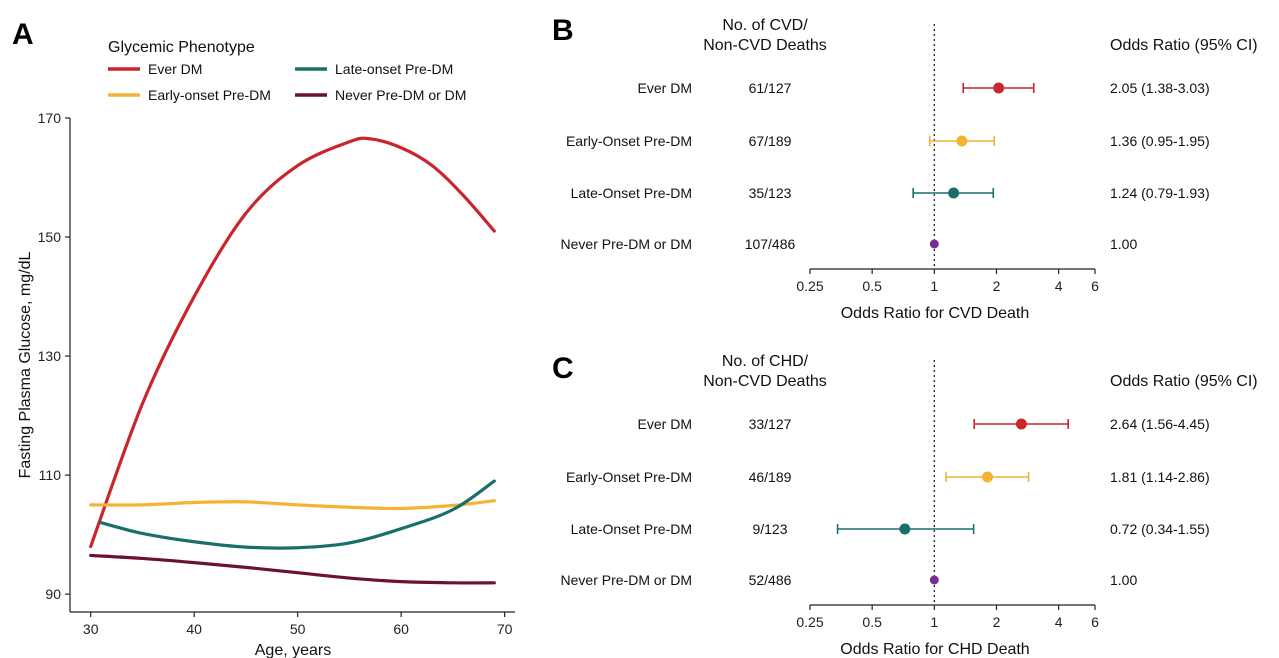  What do you see at coordinates (765, 45) in the screenshot?
I see `deaths-header-line2: Non-CVD Deaths` at bounding box center [765, 45].